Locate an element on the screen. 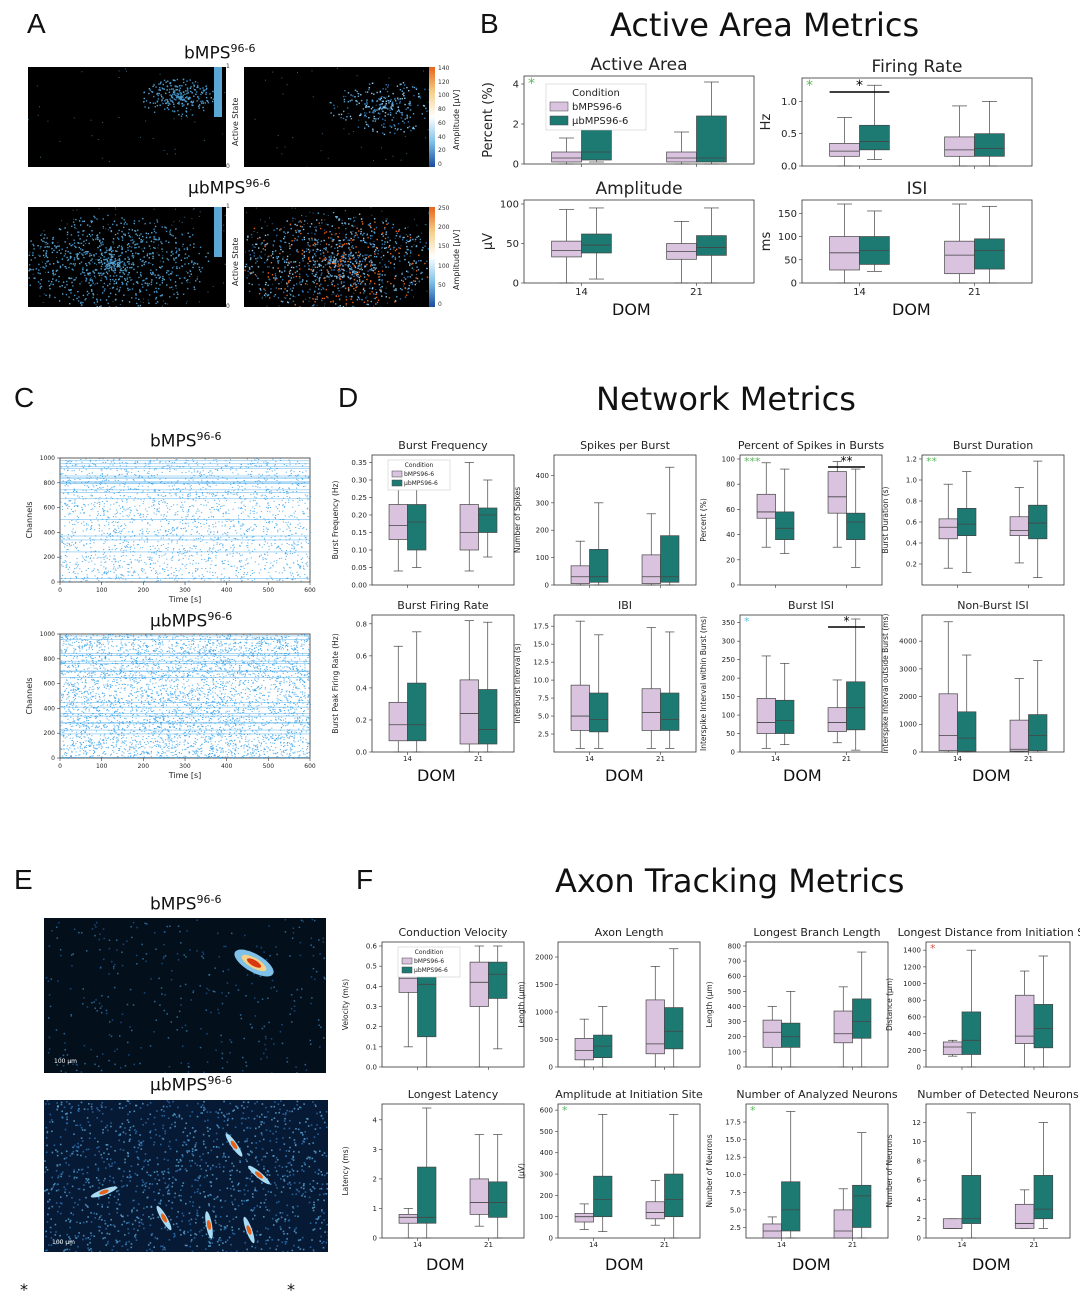  section-title-active-area: Active Area Metrics is located at coordinates (764, 25).